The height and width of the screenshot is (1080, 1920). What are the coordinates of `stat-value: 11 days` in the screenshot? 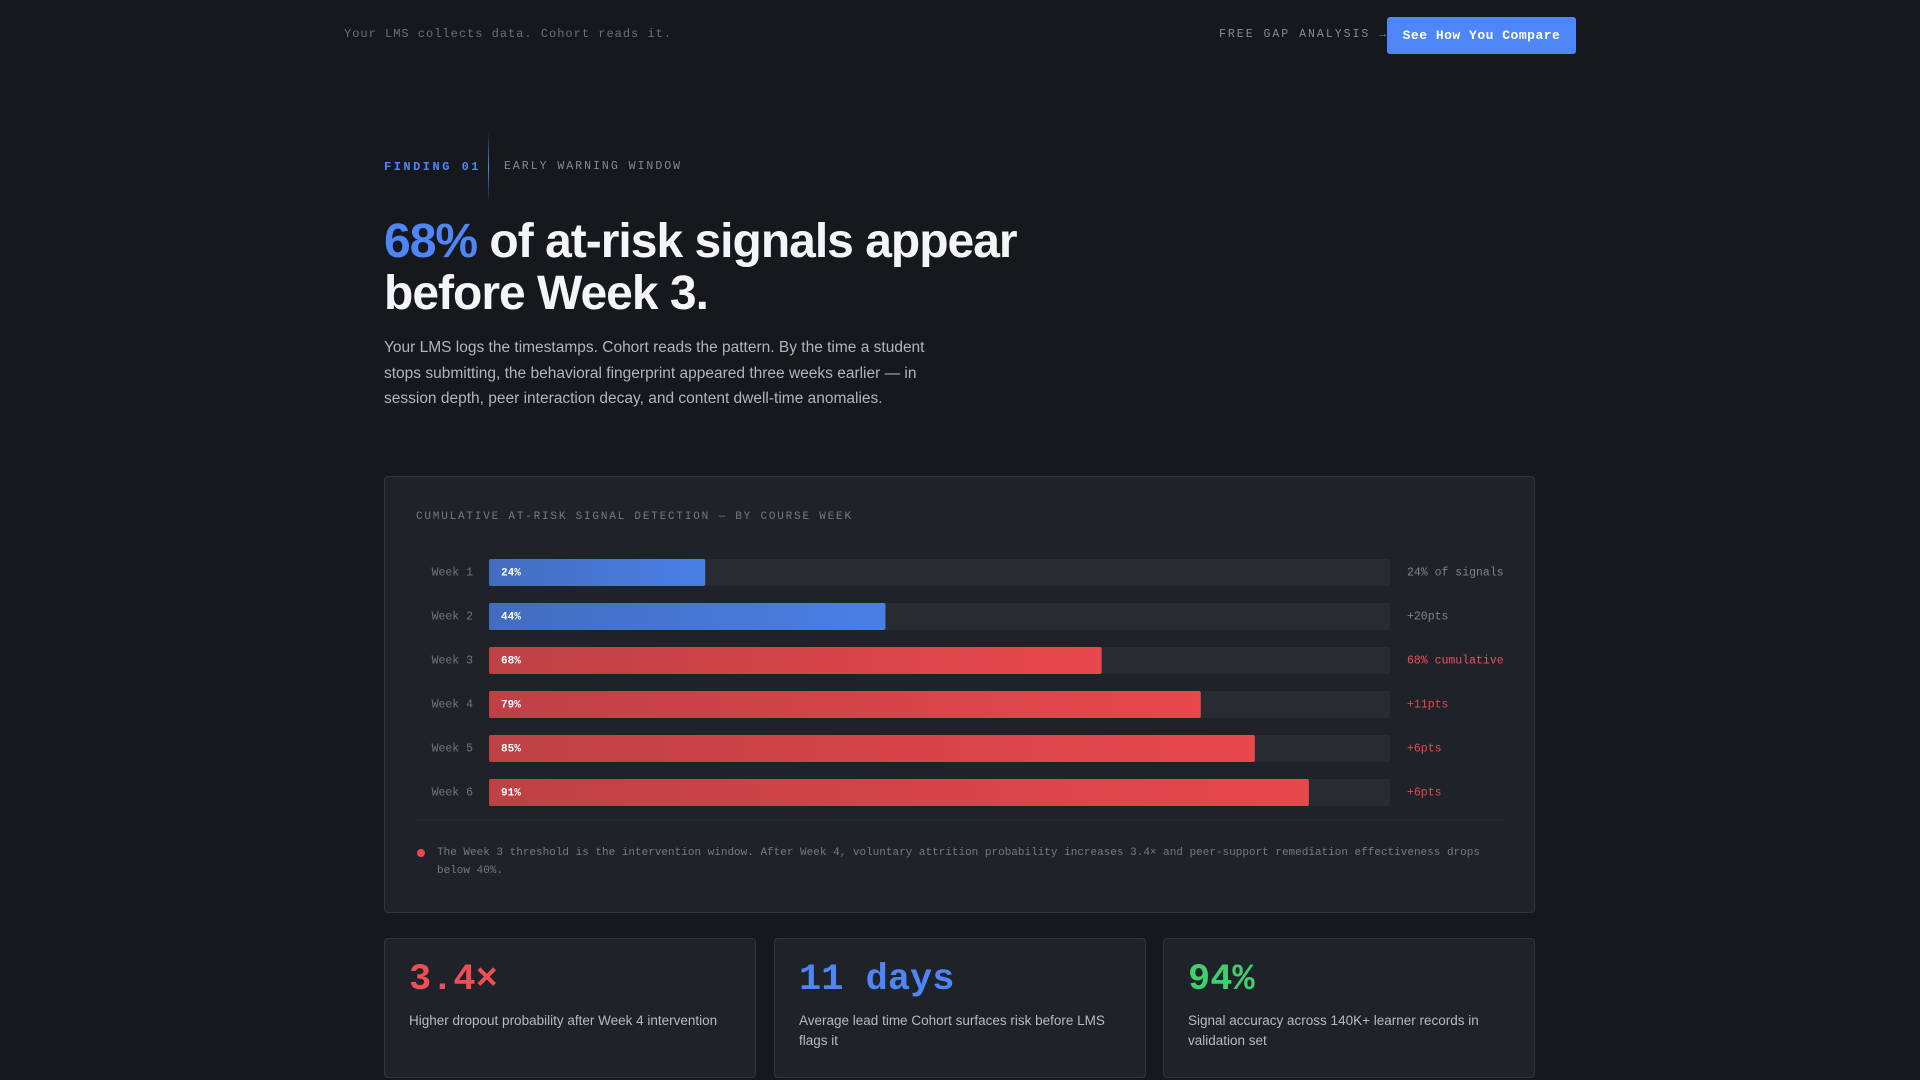 It's located at (877, 980).